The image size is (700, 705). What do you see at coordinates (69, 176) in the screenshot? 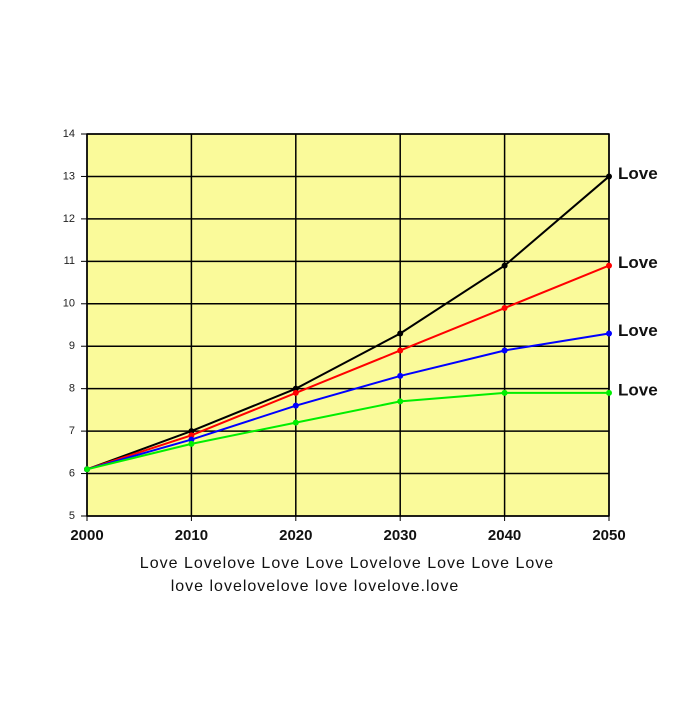
I see `y-tick-label: 13` at bounding box center [69, 176].